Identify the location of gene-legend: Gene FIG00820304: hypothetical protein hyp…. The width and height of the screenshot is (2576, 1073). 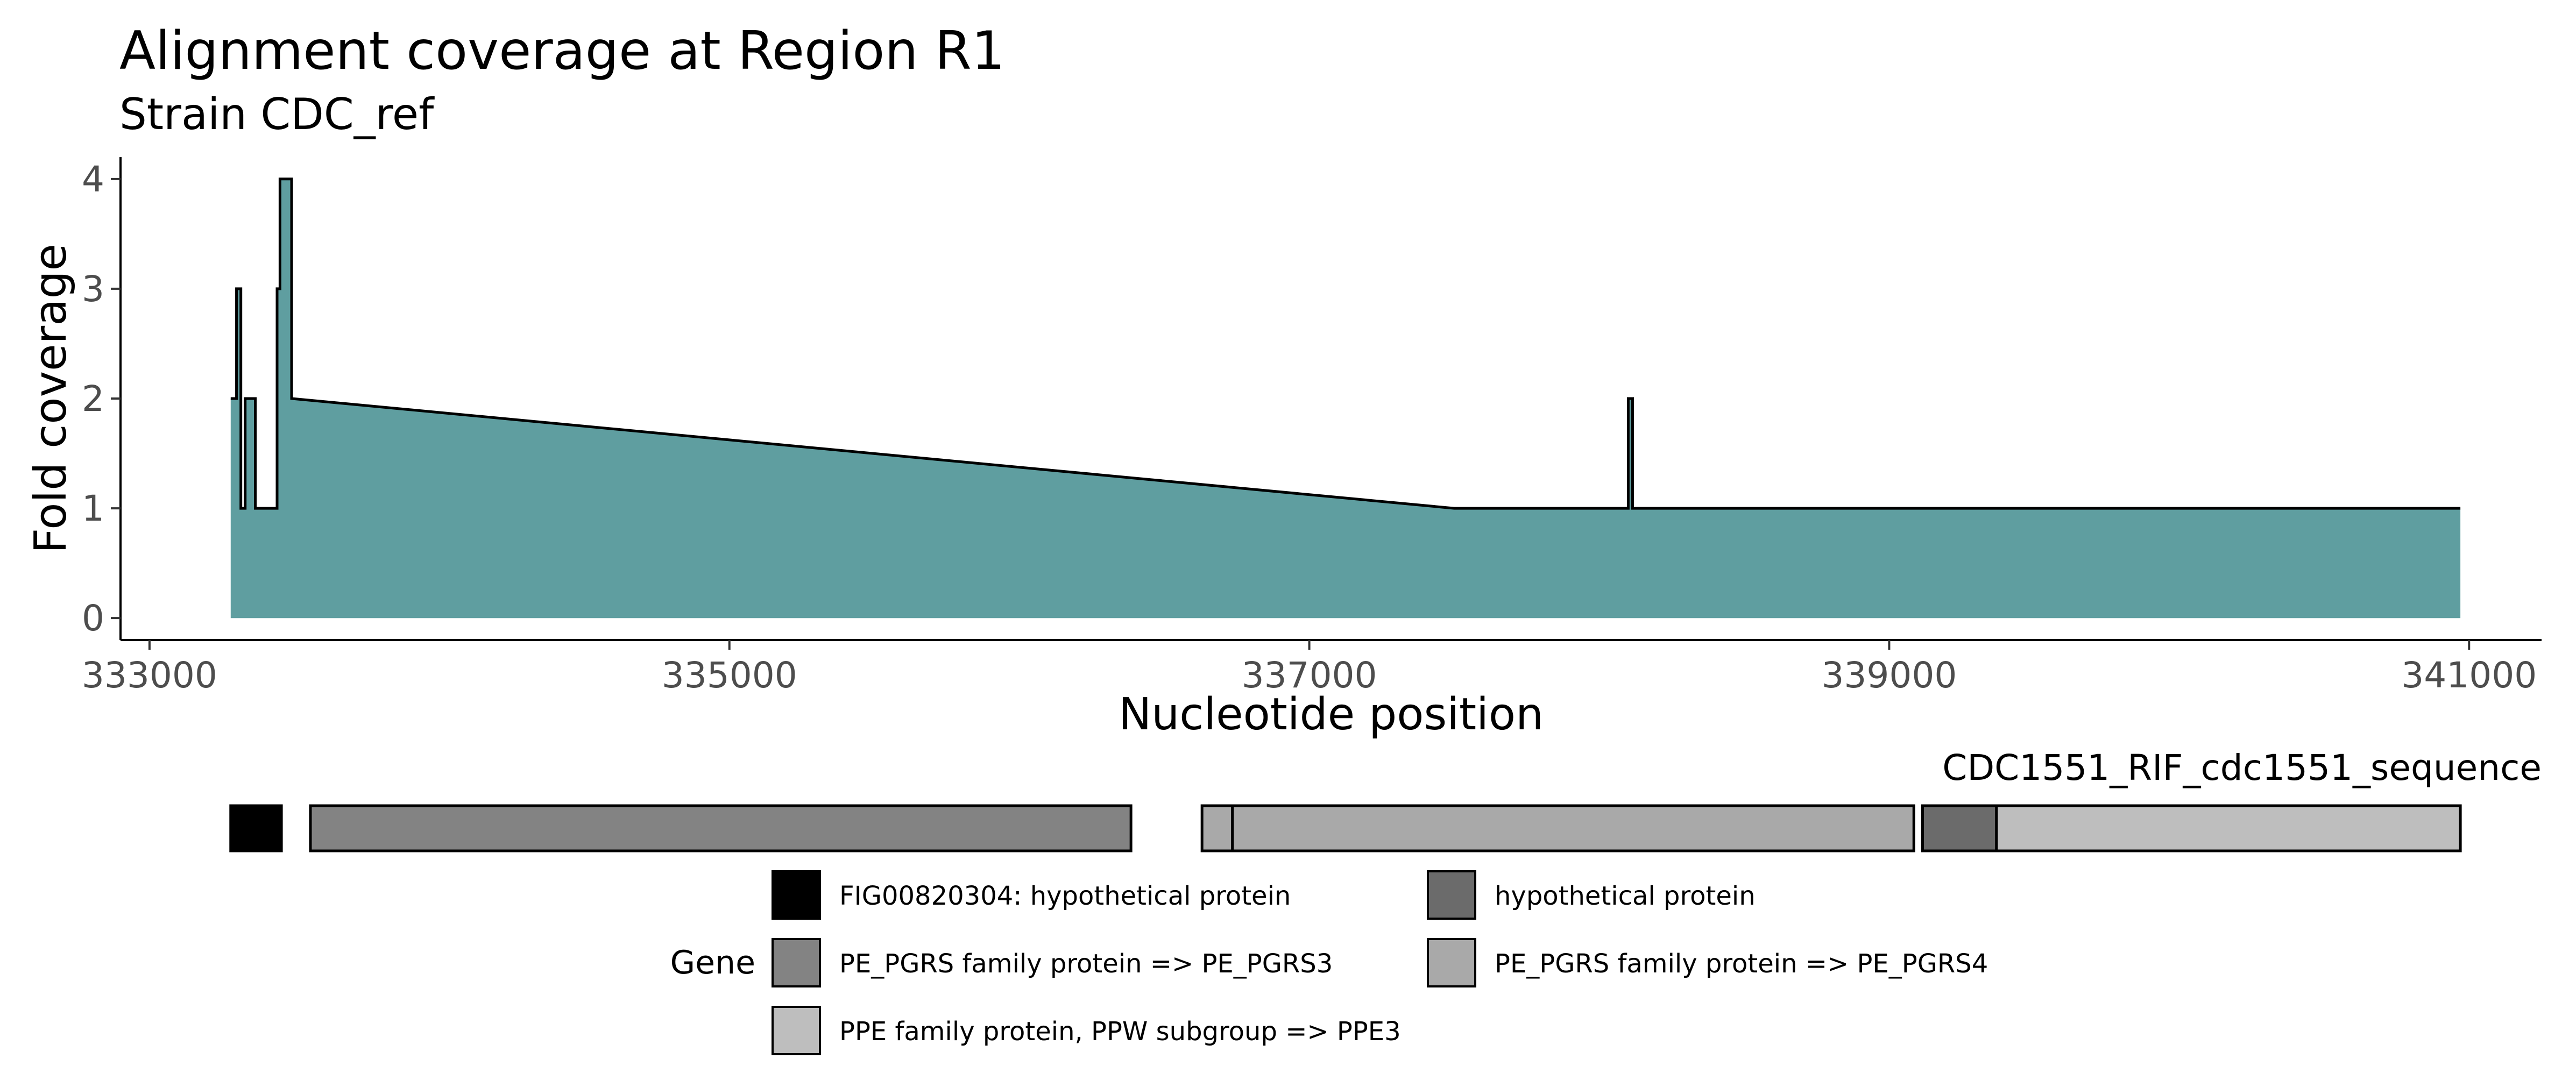
(1329, 962).